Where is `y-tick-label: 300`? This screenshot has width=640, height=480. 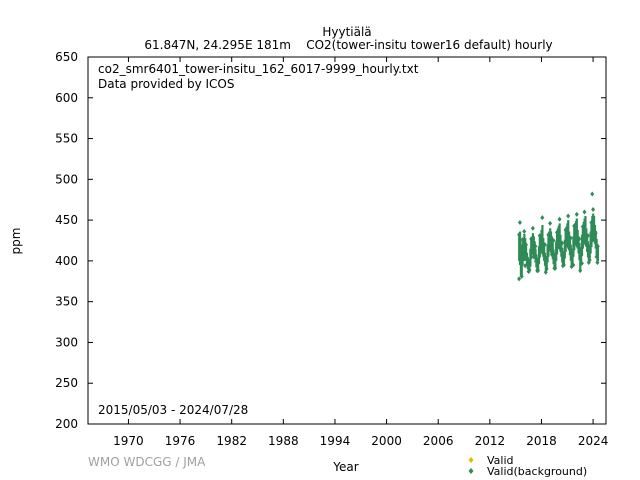 y-tick-label: 300 is located at coordinates (66, 342).